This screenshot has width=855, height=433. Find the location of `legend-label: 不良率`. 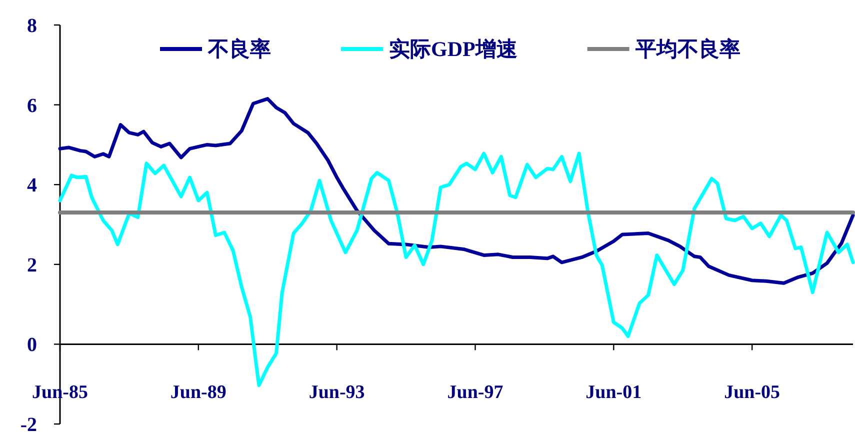

legend-label: 不良率 is located at coordinates (239, 49).